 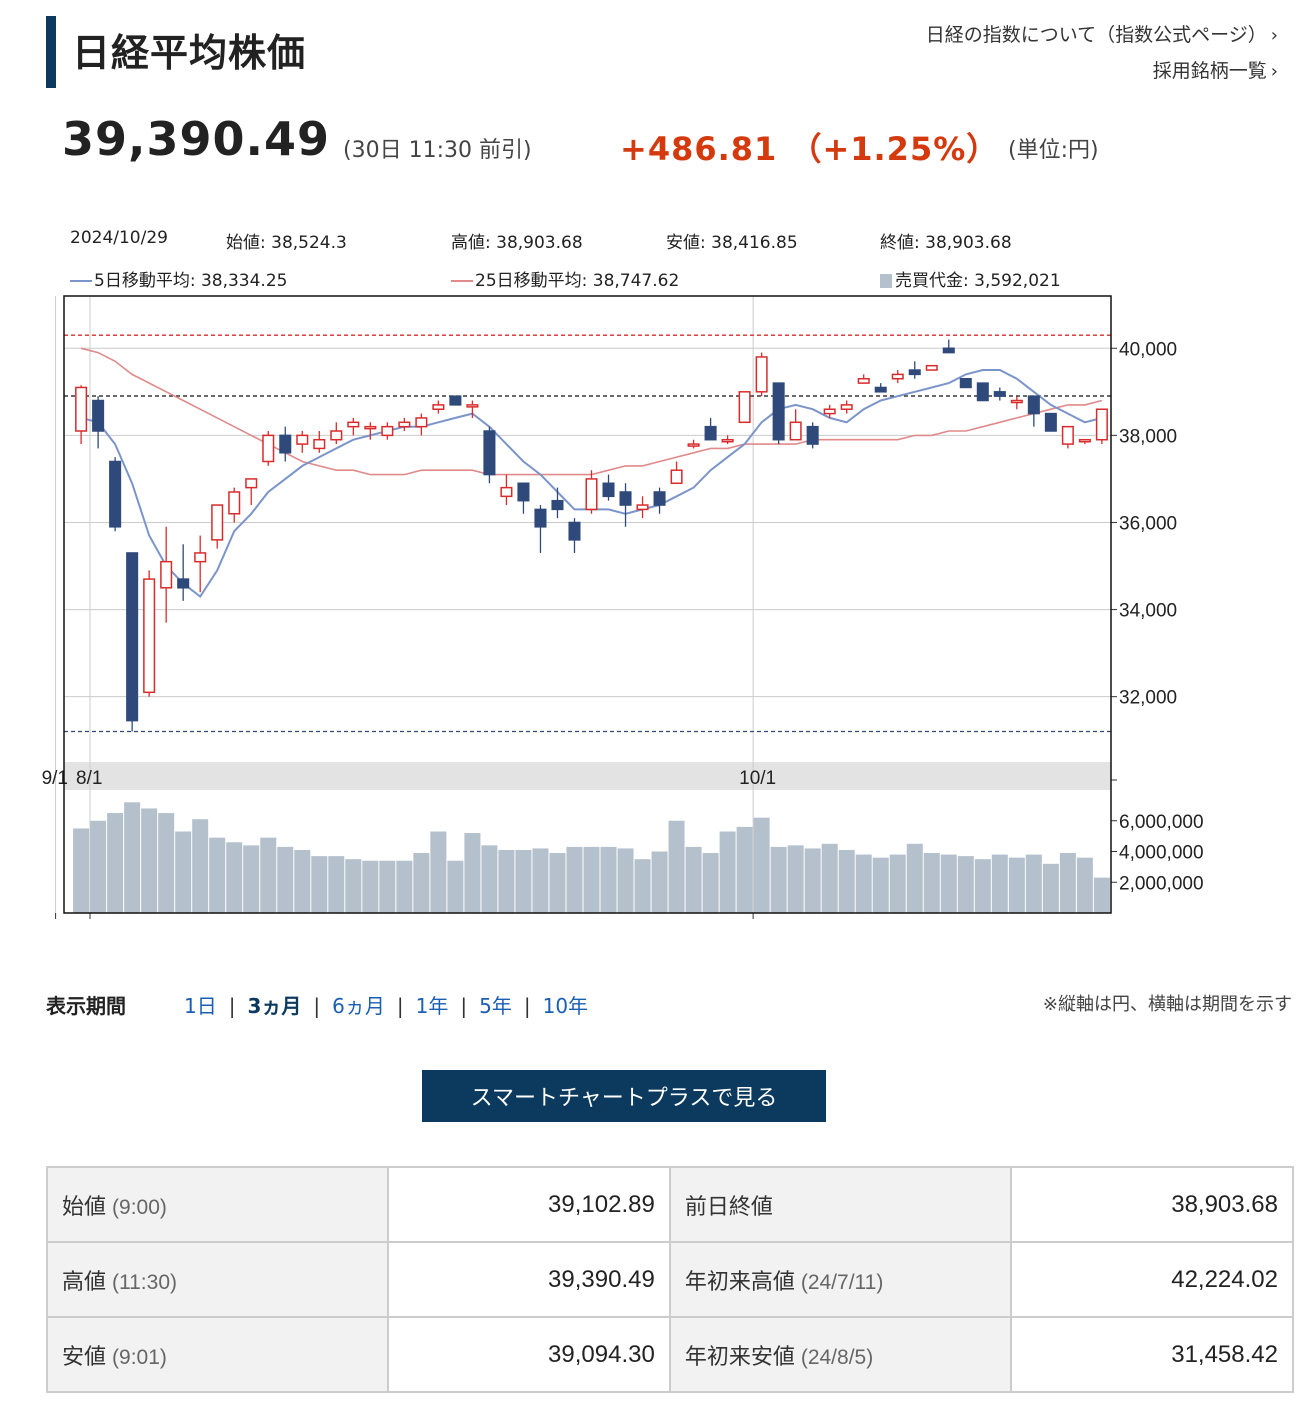 I want to click on index-info-link: 日経の指数について（指数公式ページ） ›, so click(x=1102, y=33).